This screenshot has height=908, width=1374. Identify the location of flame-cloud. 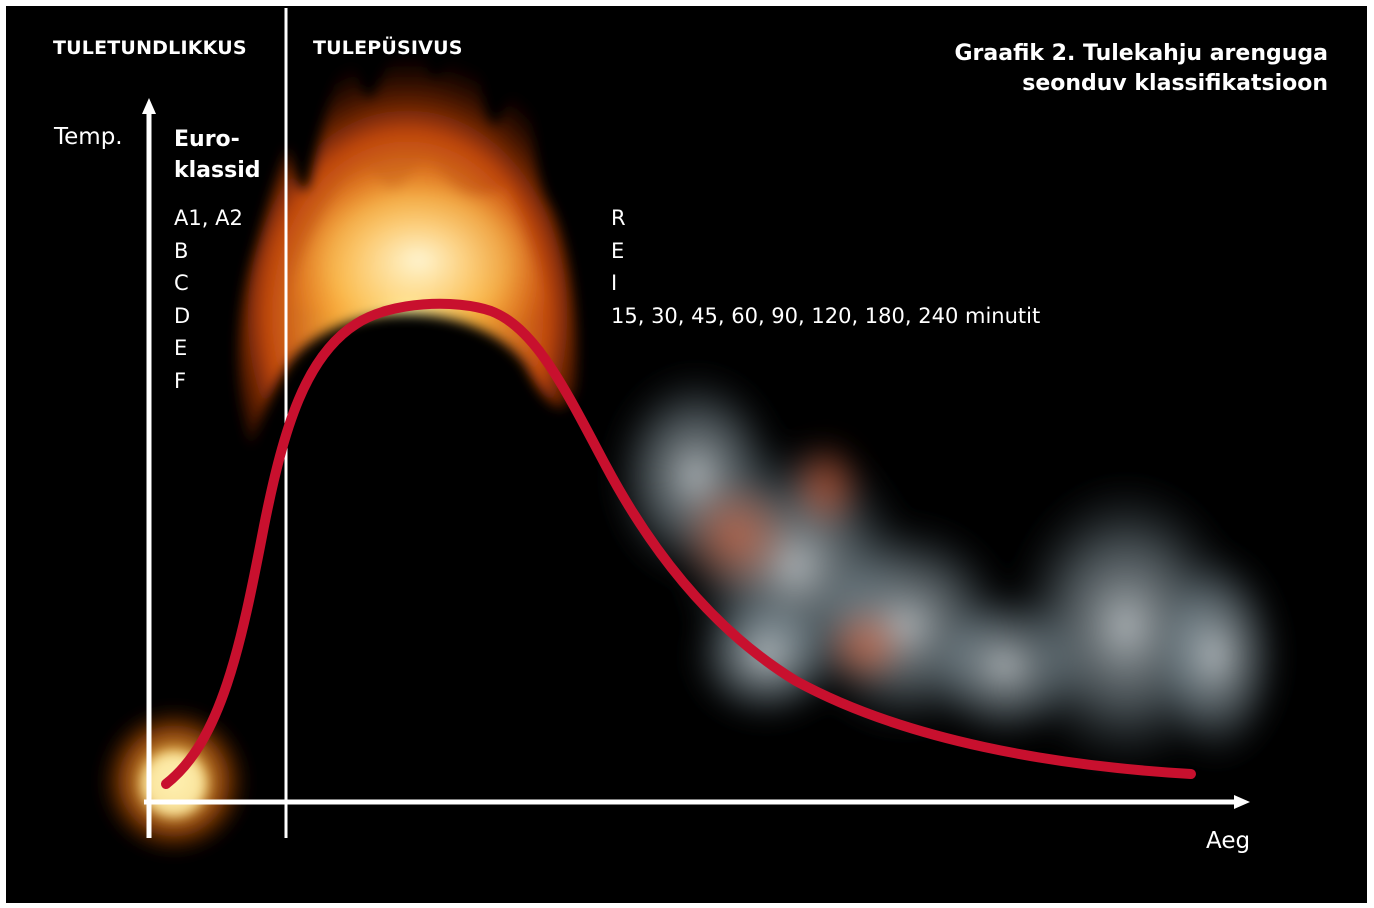
(407, 228).